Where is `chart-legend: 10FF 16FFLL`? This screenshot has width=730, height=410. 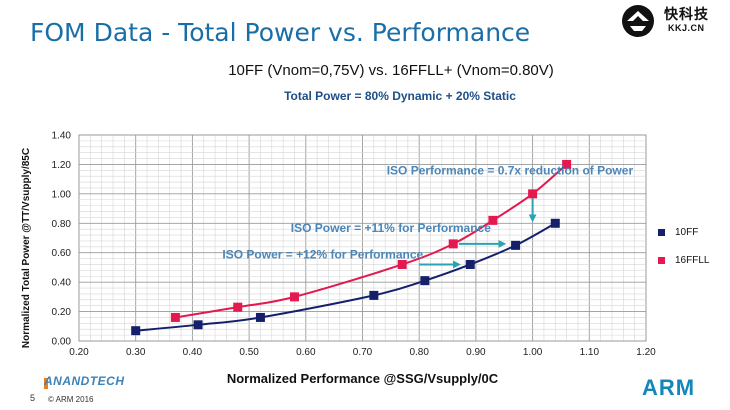 chart-legend: 10FF 16FFLL is located at coordinates (683, 254).